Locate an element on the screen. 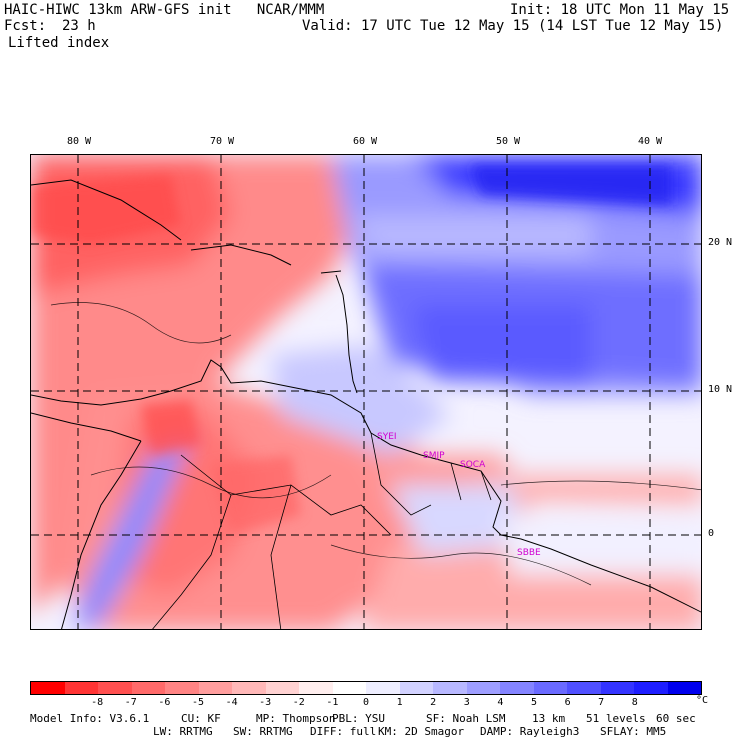 The image size is (740, 740). lat-label-10n: 10 N is located at coordinates (720, 389).